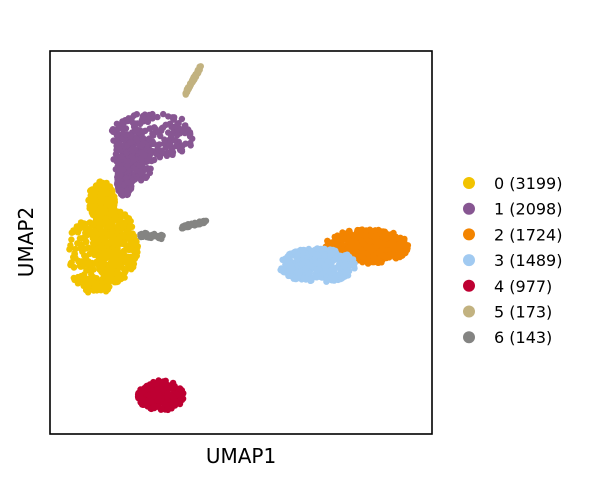  What do you see at coordinates (523, 286) in the screenshot?
I see `legend-label: 4 (977)` at bounding box center [523, 286].